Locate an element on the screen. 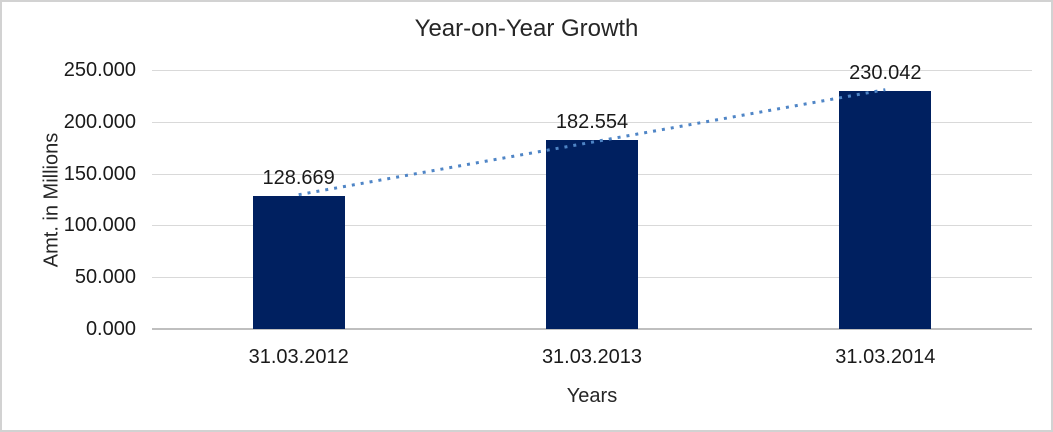  trendline is located at coordinates (592, 142).